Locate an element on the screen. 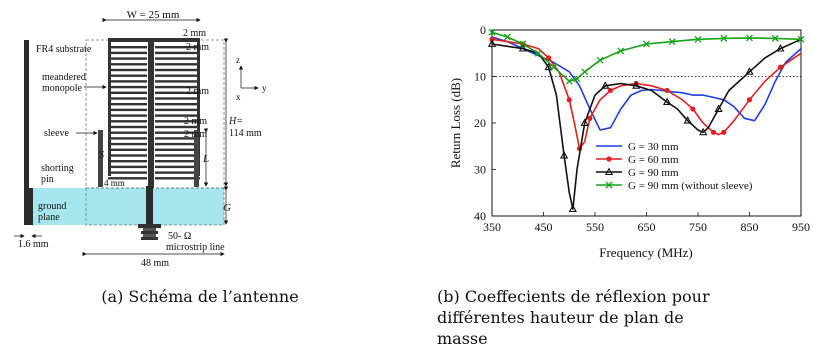  x-tick-label: 450 is located at coordinates (544, 227).